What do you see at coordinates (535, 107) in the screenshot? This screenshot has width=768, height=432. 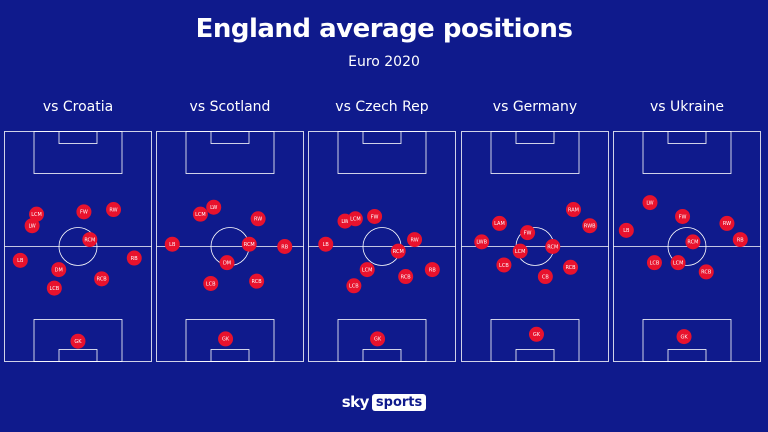 I see `match-label: vs Germany` at bounding box center [535, 107].